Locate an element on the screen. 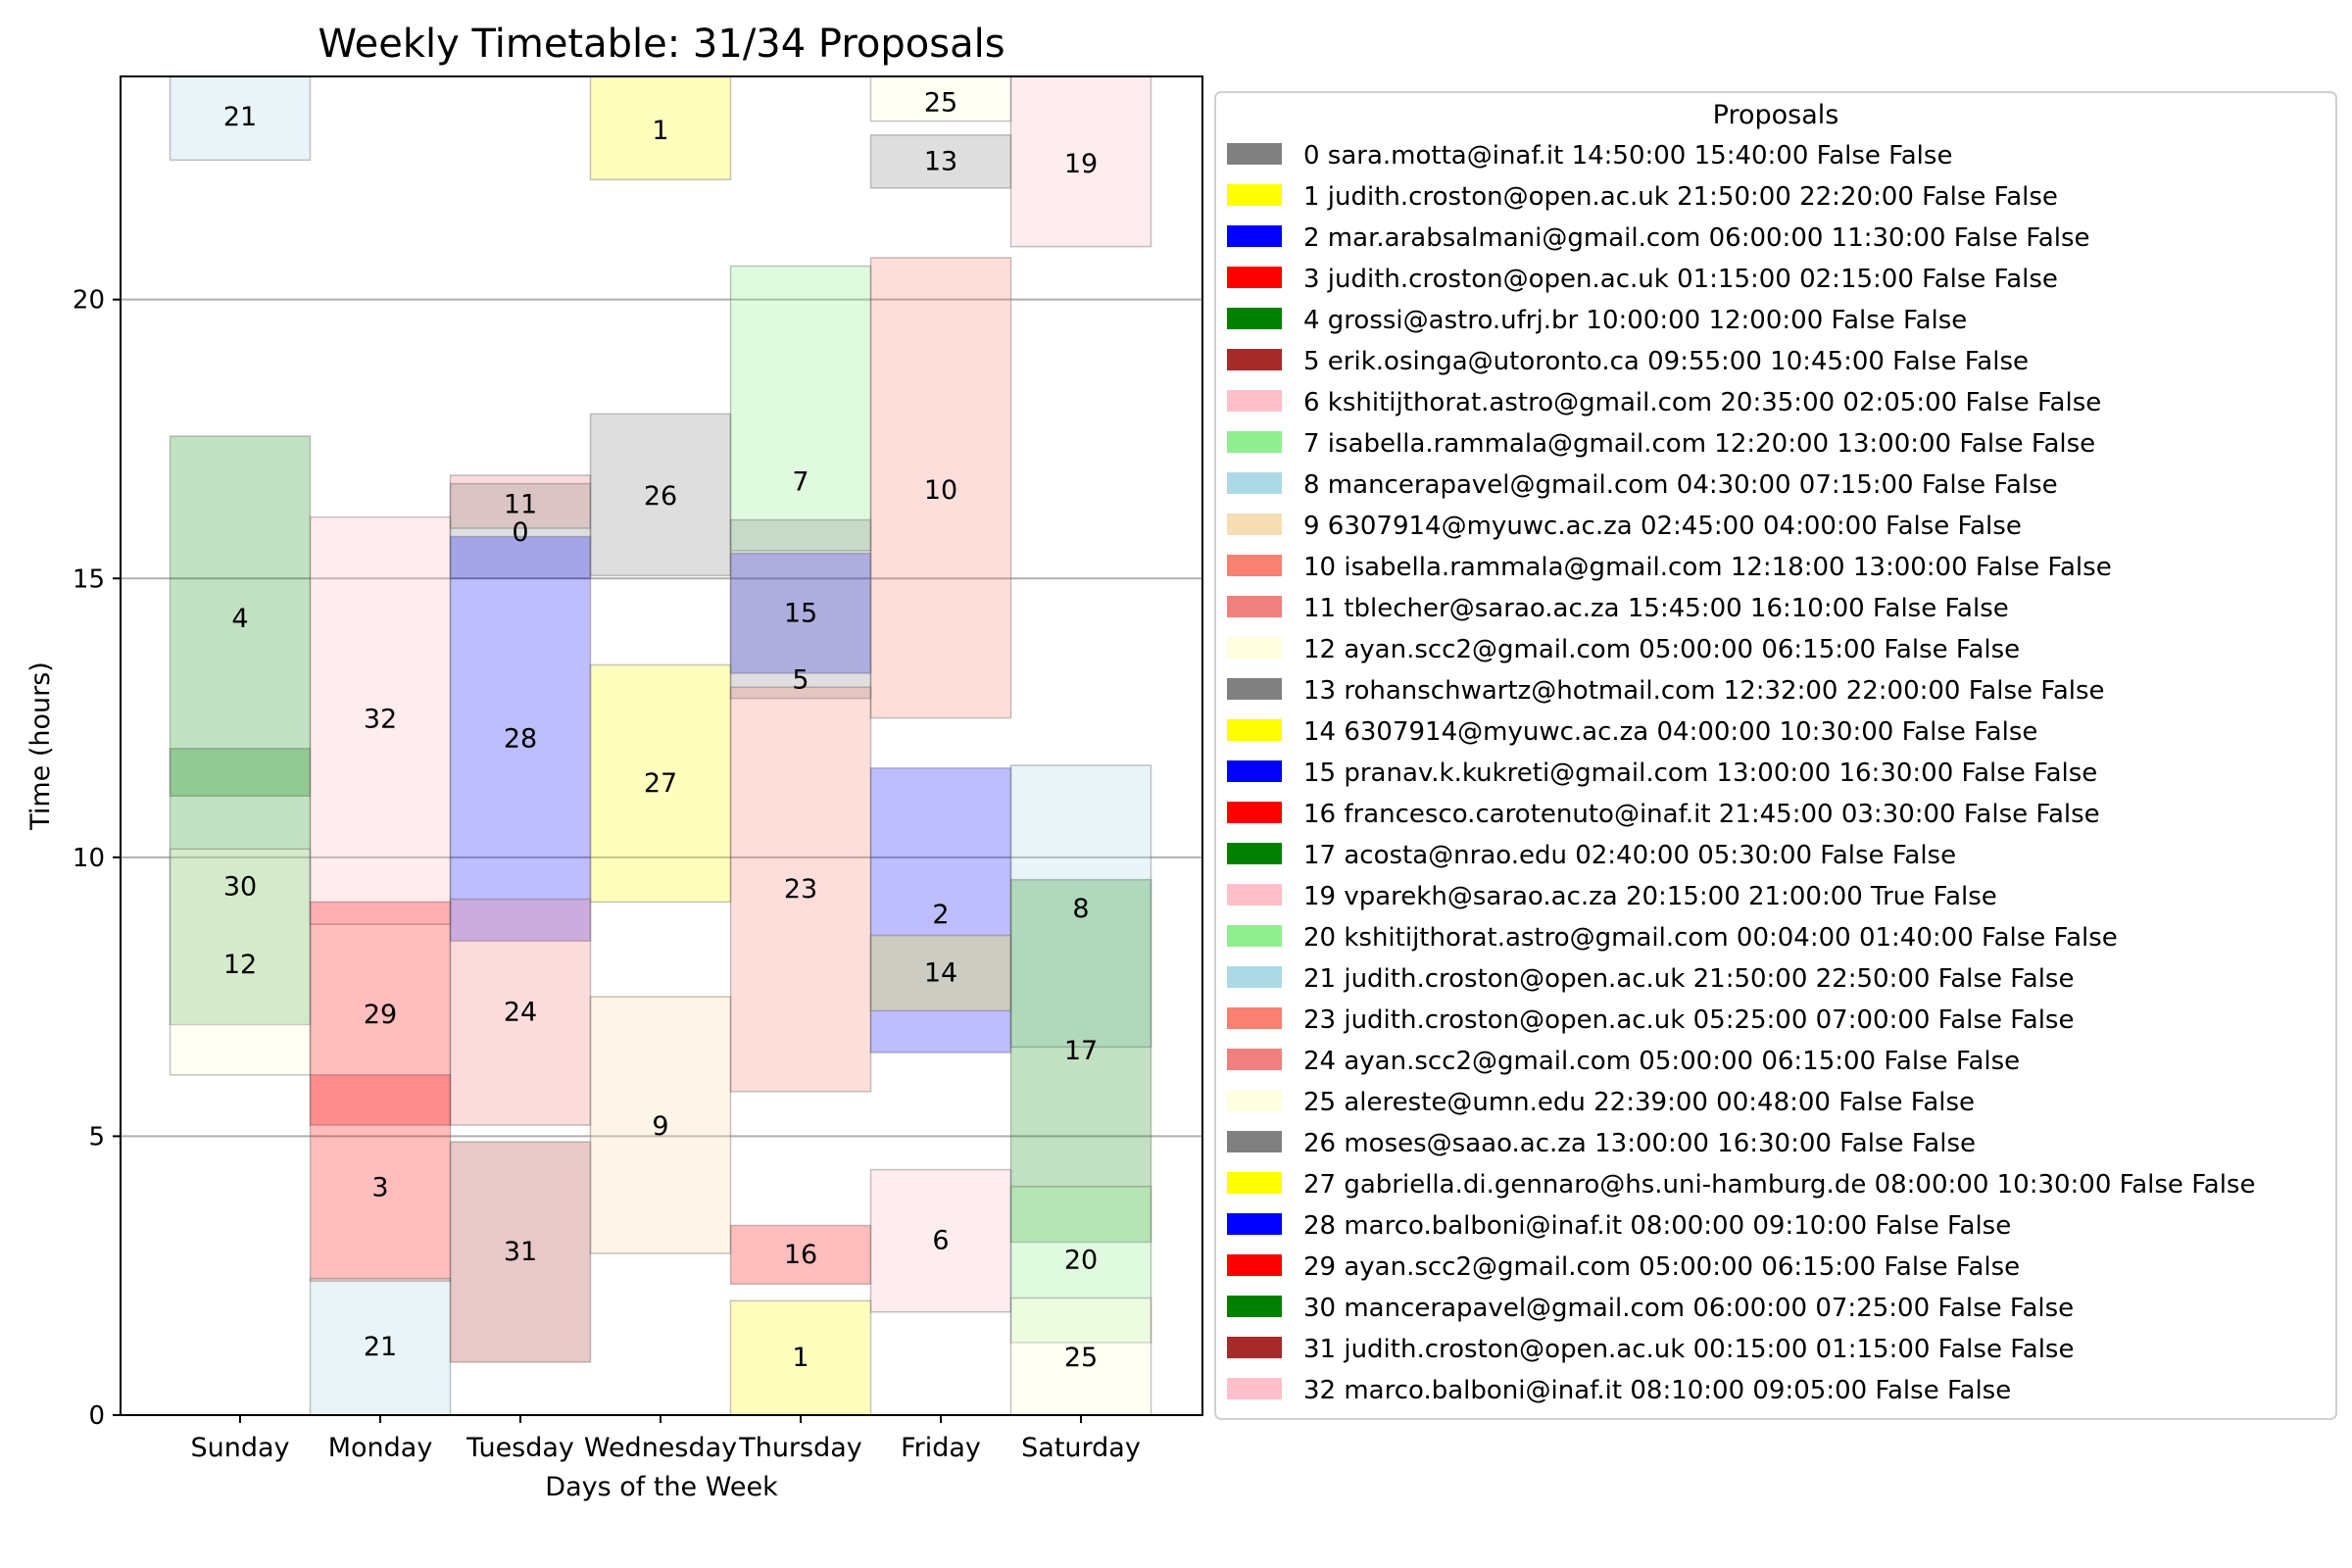 This screenshot has width=2352, height=1568. block-label: 2 is located at coordinates (940, 915).